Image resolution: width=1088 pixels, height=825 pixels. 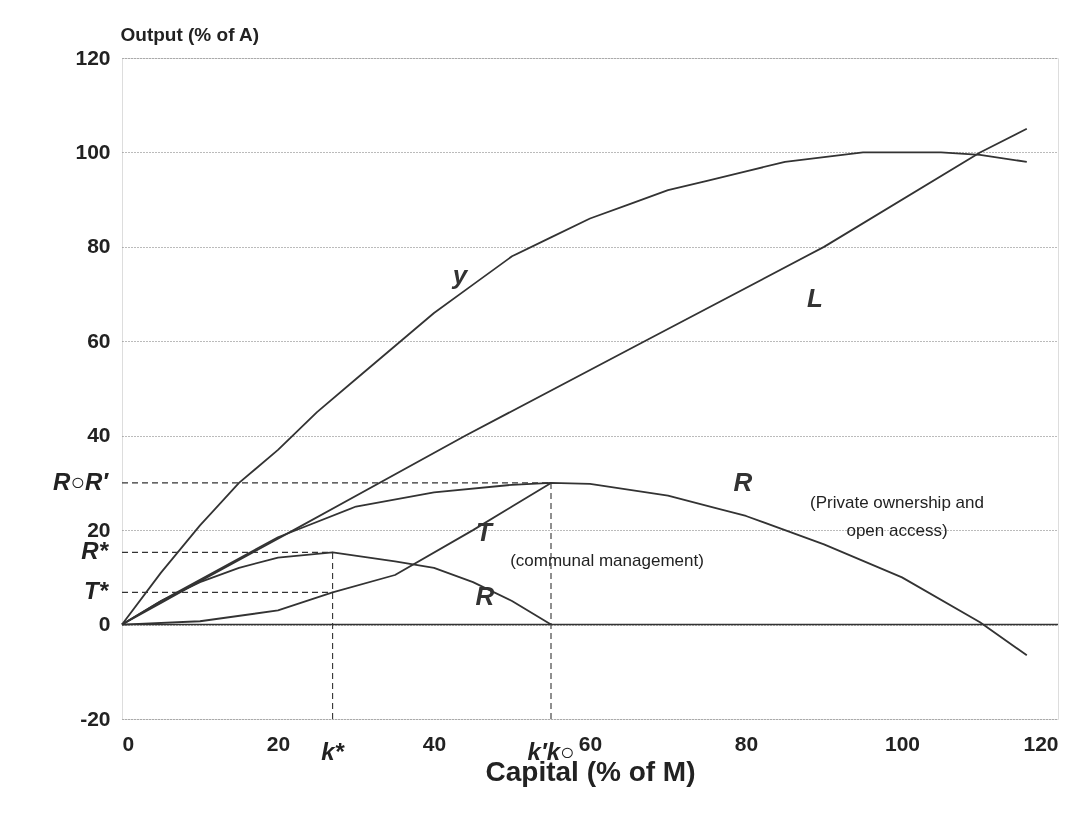 What do you see at coordinates (99, 435) in the screenshot?
I see `y-tick-label: 40` at bounding box center [99, 435].